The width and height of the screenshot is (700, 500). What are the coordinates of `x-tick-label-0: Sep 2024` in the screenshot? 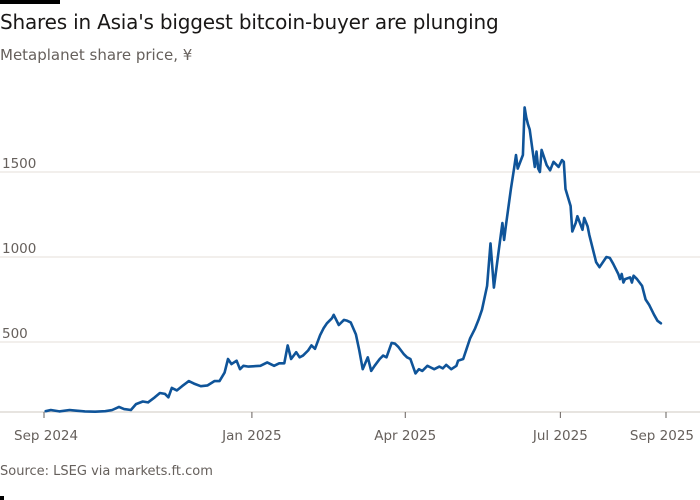 It's located at (46, 436).